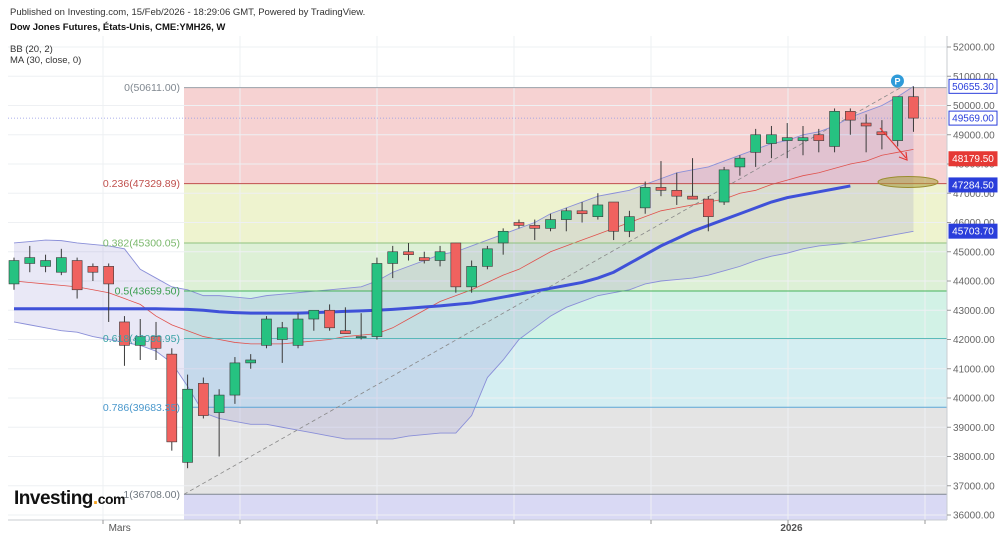 This screenshot has height=538, width=1000. I want to click on price-axis-label: 51000.00, so click(974, 77).